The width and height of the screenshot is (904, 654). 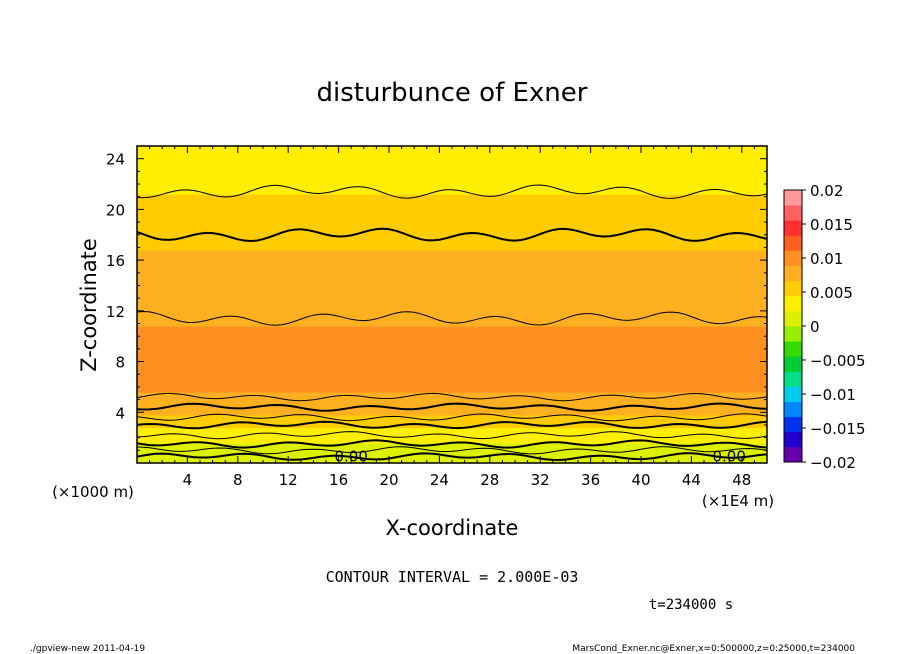 I want to click on x-tick-label: 40, so click(x=640, y=480).